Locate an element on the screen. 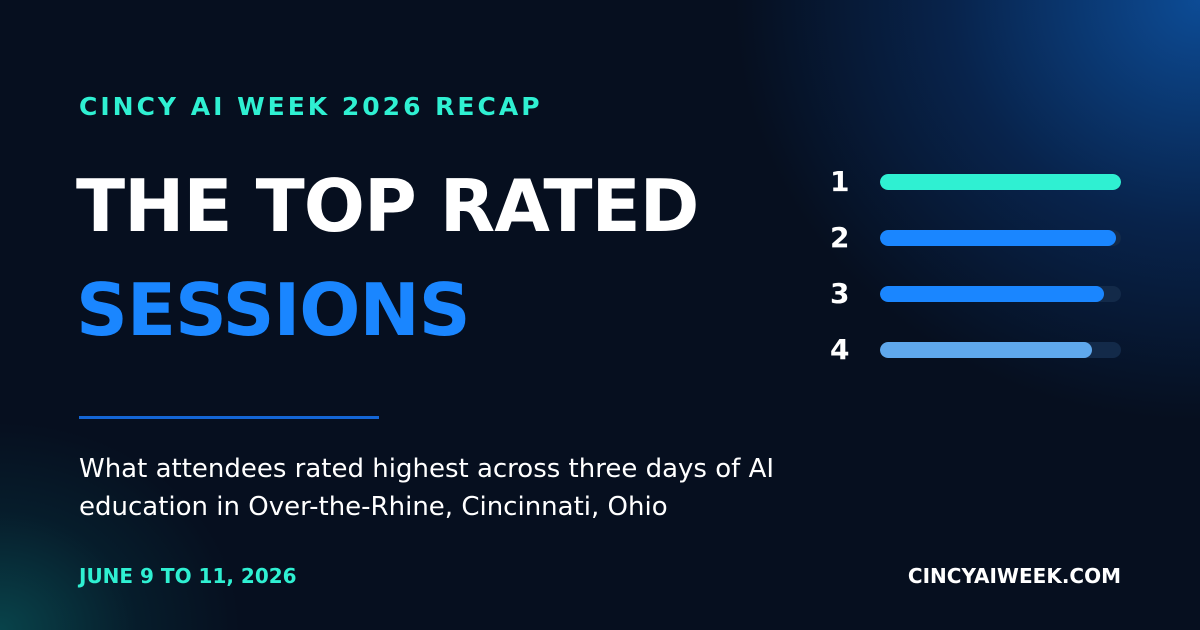  rank-number: 1 is located at coordinates (840, 181).